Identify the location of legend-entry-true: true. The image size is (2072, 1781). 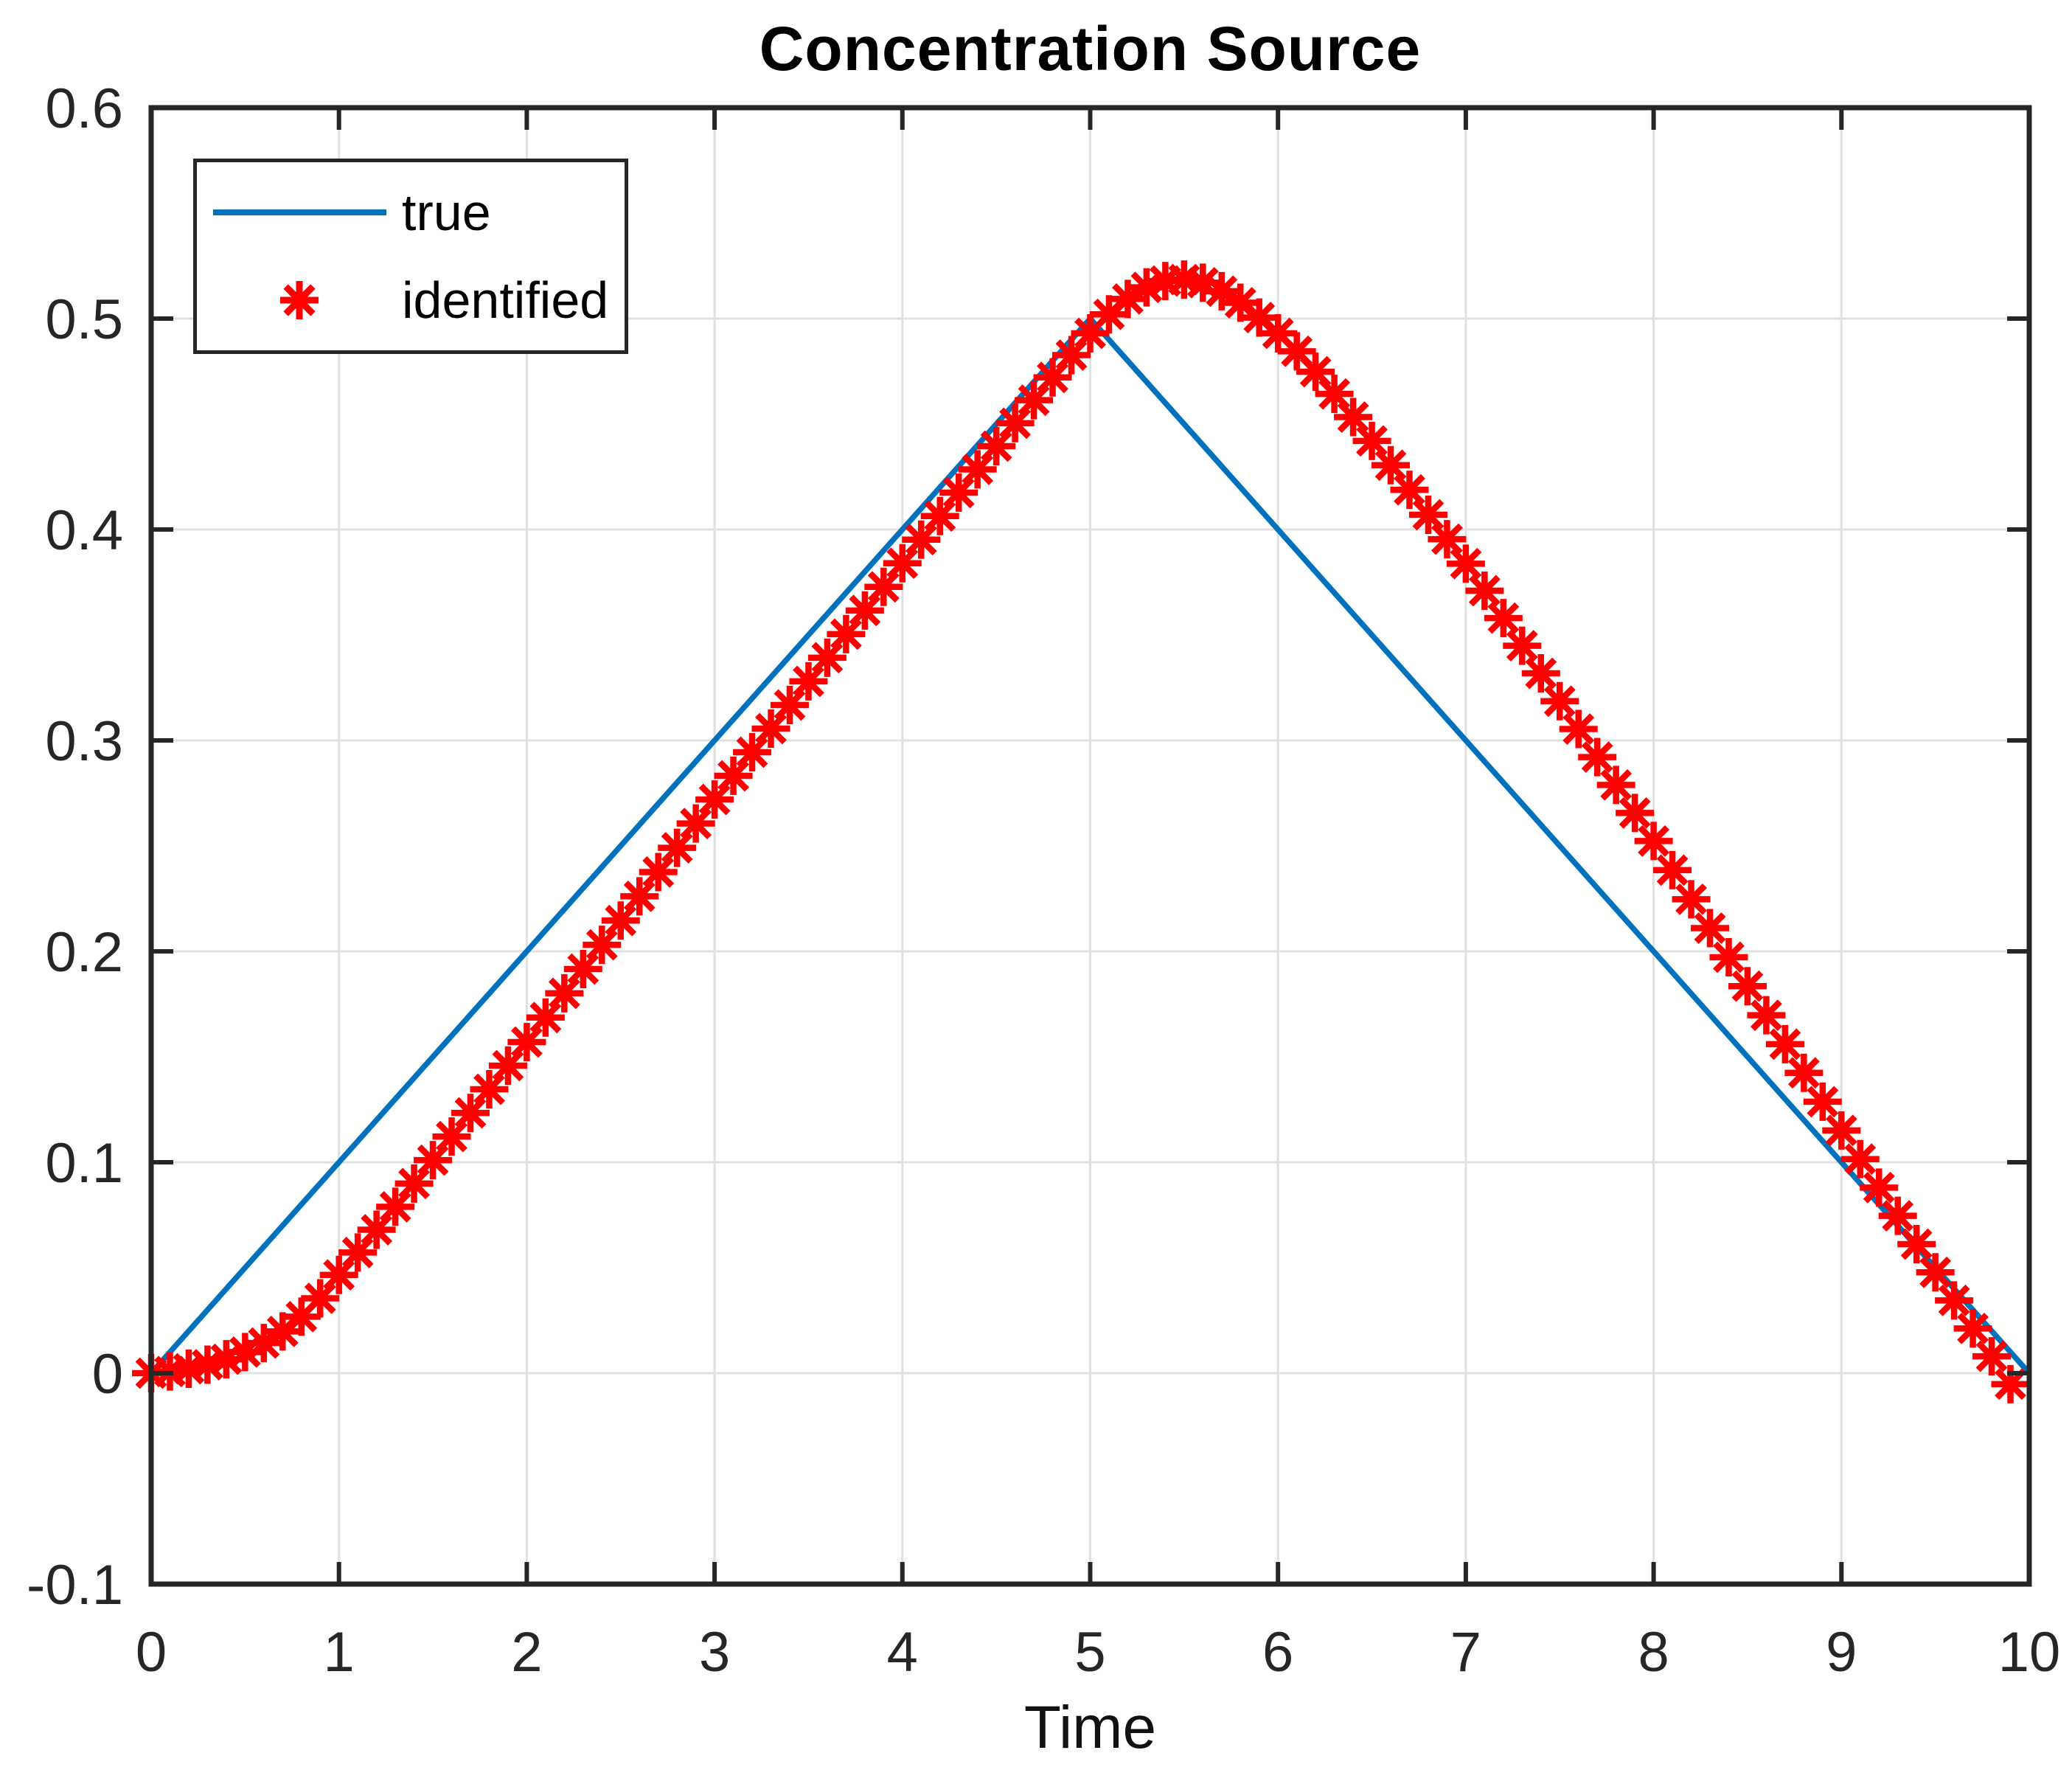
(411, 212).